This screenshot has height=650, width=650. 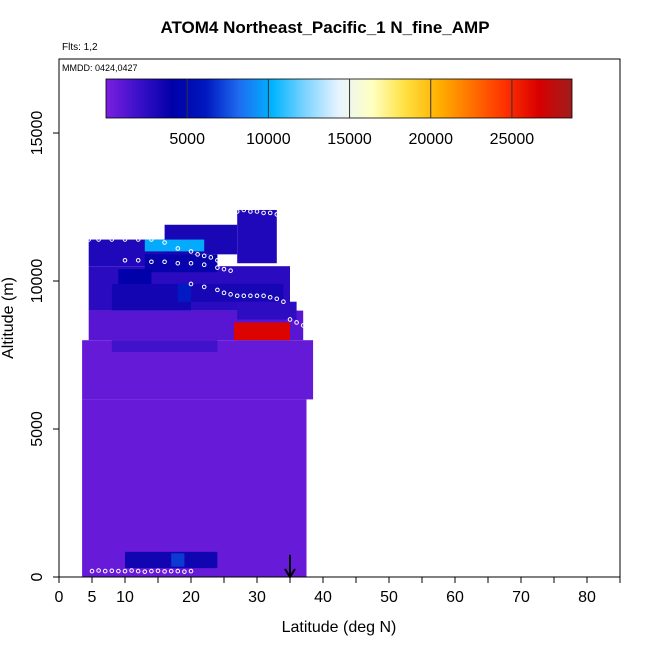 What do you see at coordinates (191, 597) in the screenshot?
I see `x-tick-label: 20` at bounding box center [191, 597].